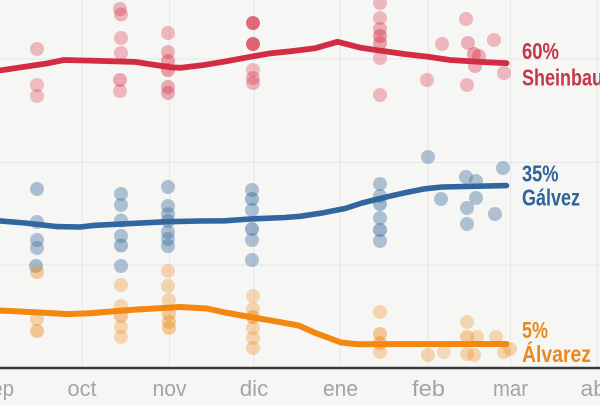 The image size is (600, 405). I want to click on svg-text: nov, so click(170, 388).